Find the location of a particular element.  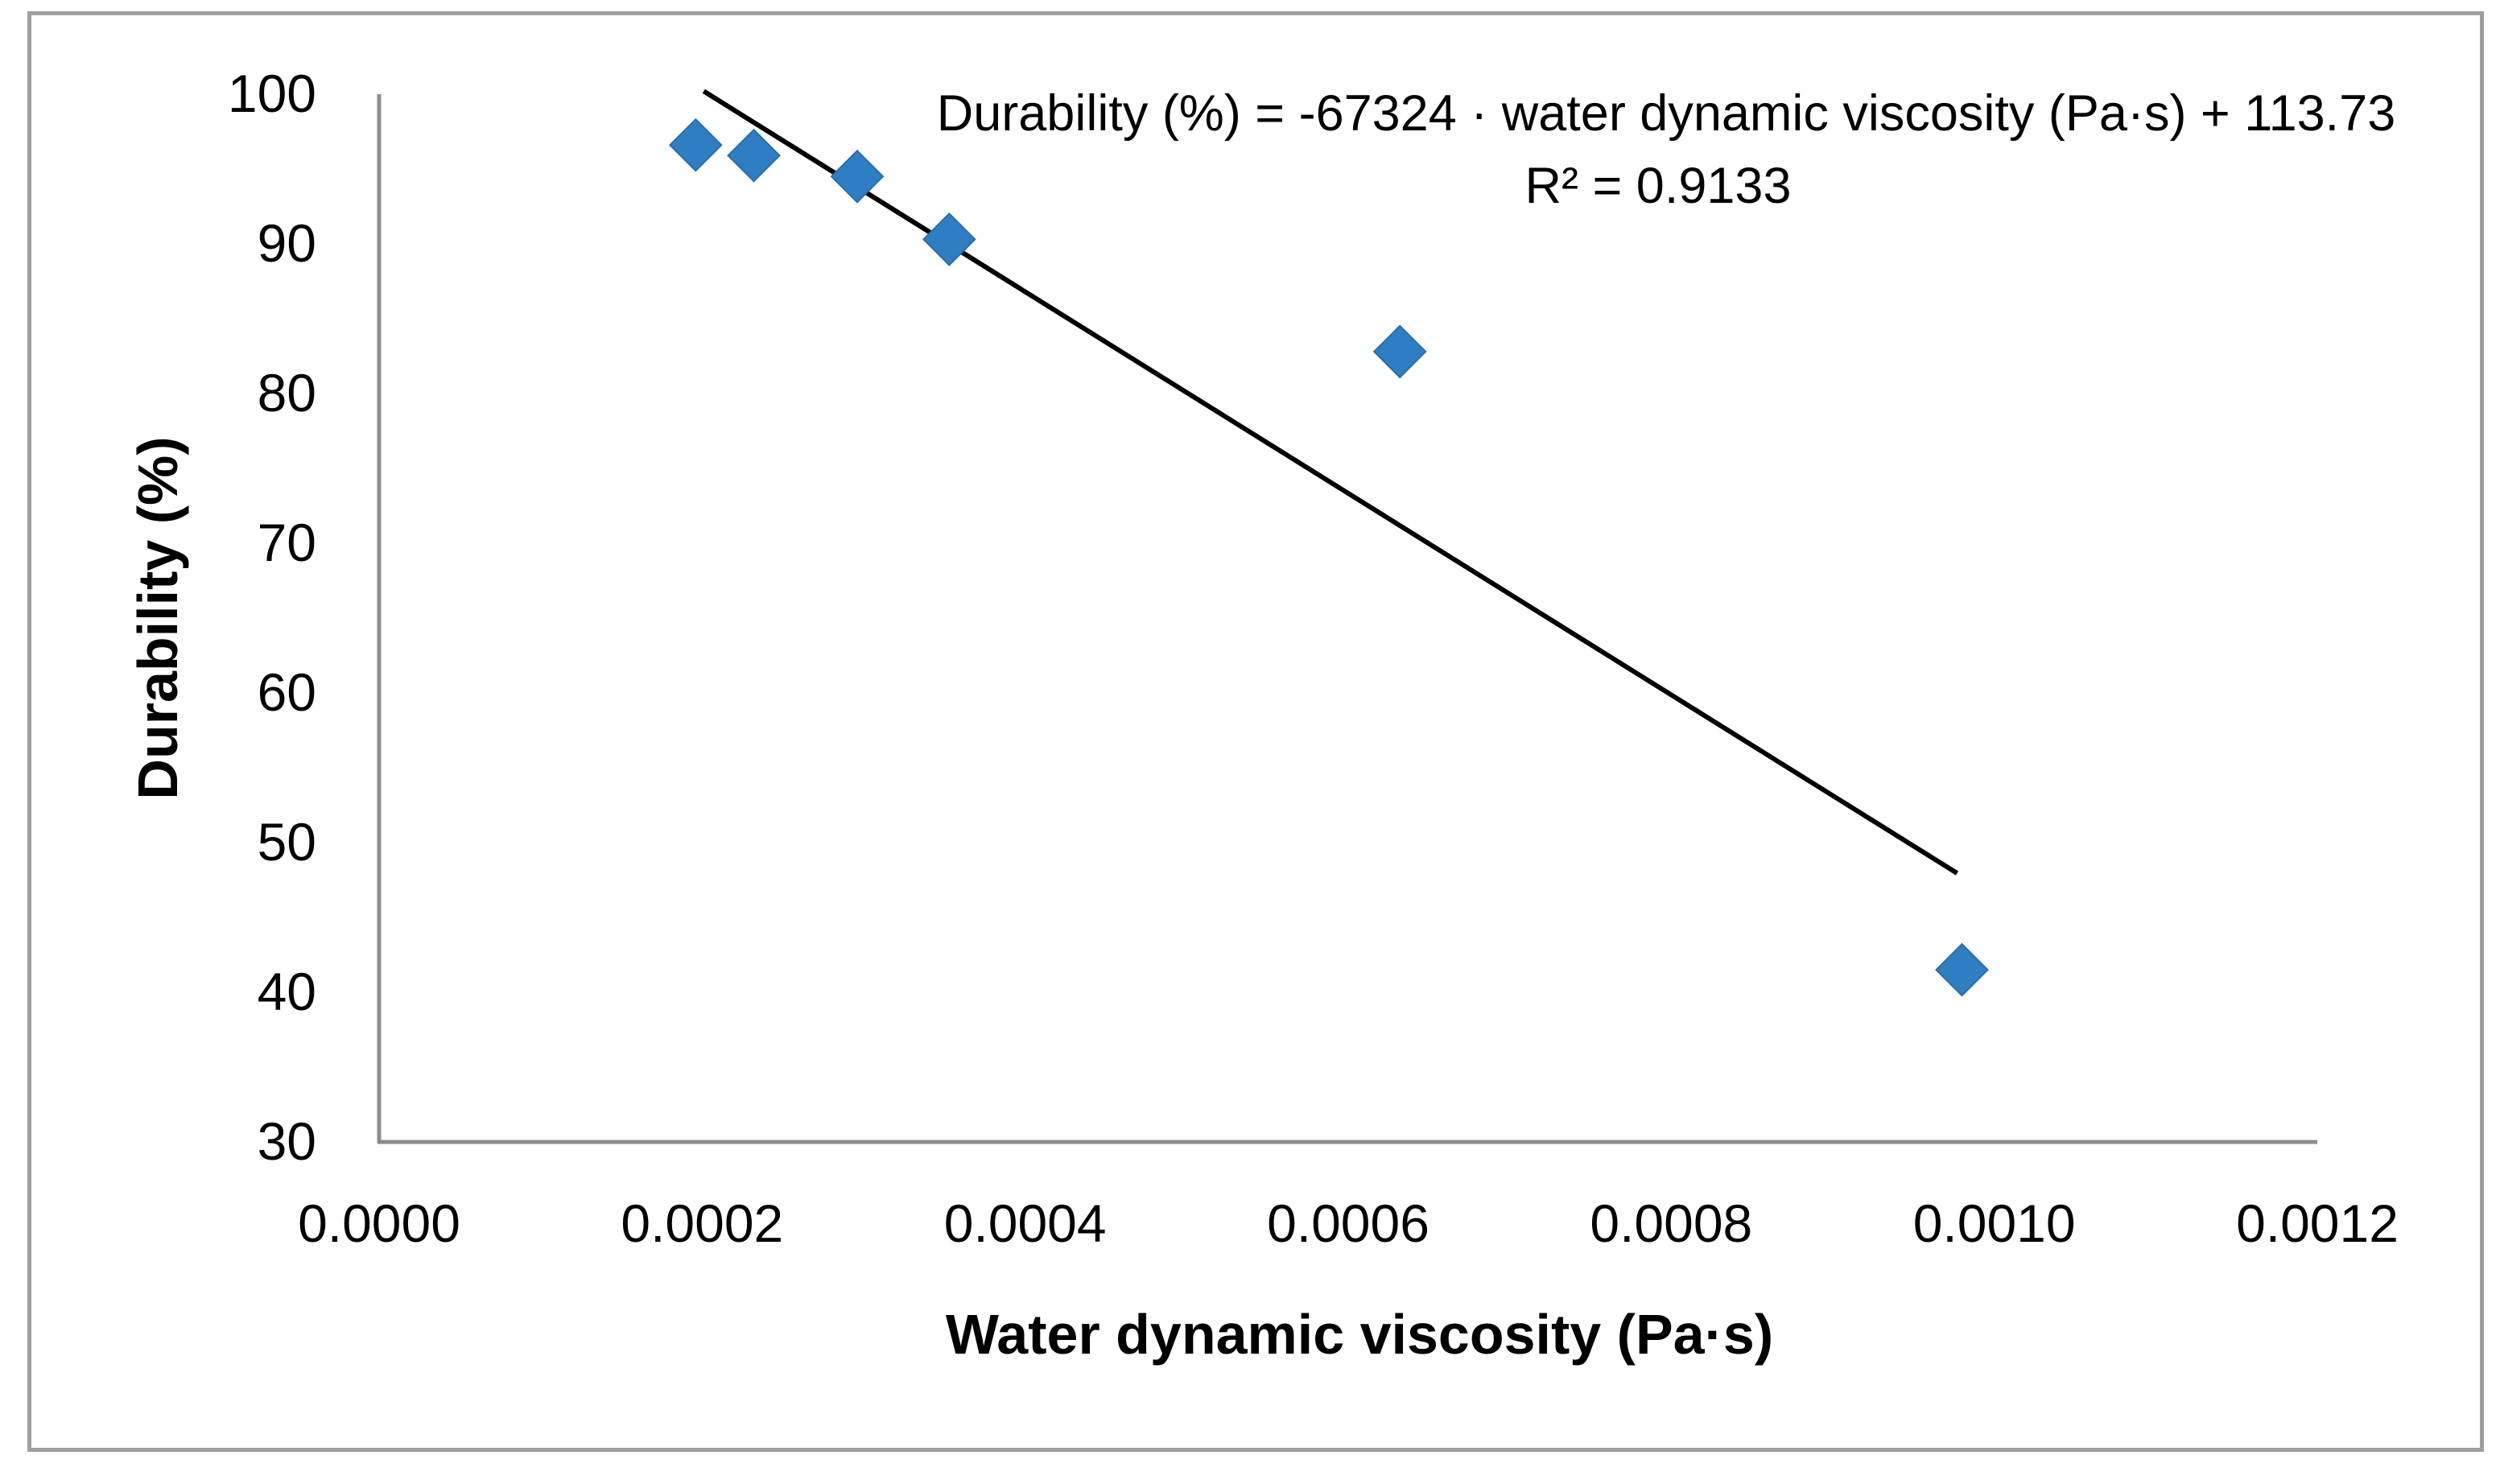

y-tick-label: 70 is located at coordinates (287, 542).